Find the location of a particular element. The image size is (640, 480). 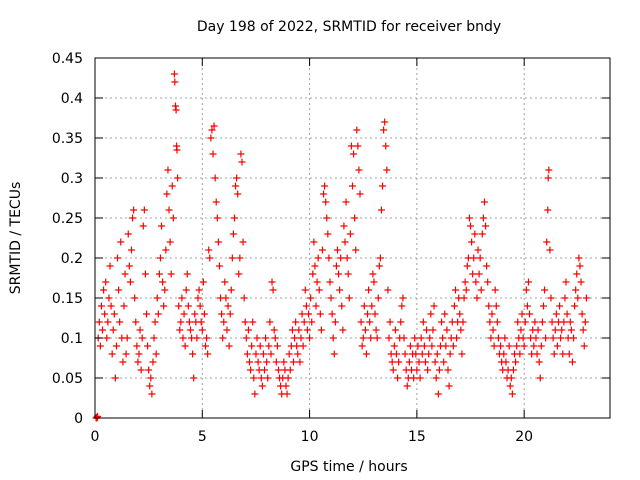

x-axis-label: GPS time / hours is located at coordinates (348, 467).